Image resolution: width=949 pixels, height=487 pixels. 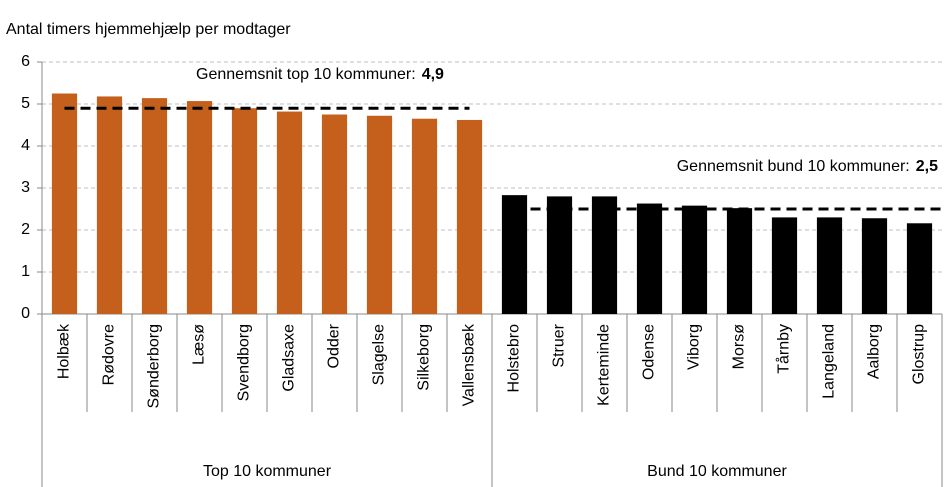 What do you see at coordinates (694, 347) in the screenshot?
I see `x-tick-label: Viborg` at bounding box center [694, 347].